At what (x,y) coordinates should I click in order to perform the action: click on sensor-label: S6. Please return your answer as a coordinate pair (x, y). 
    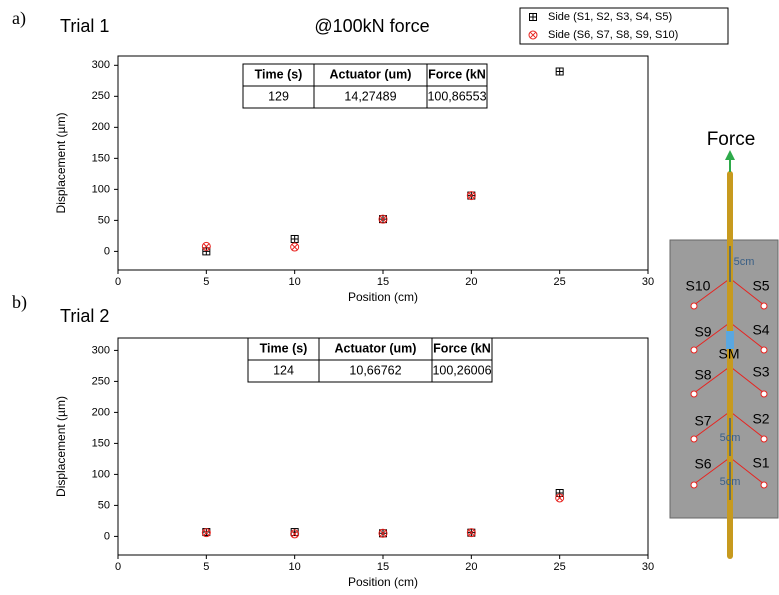
    Looking at the image, I should click on (702, 464).